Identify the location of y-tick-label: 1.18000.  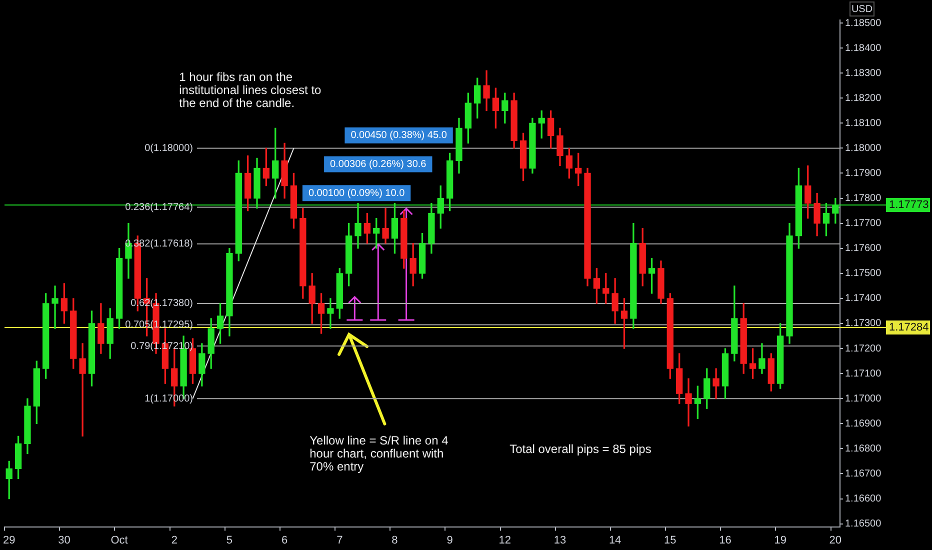
(863, 148).